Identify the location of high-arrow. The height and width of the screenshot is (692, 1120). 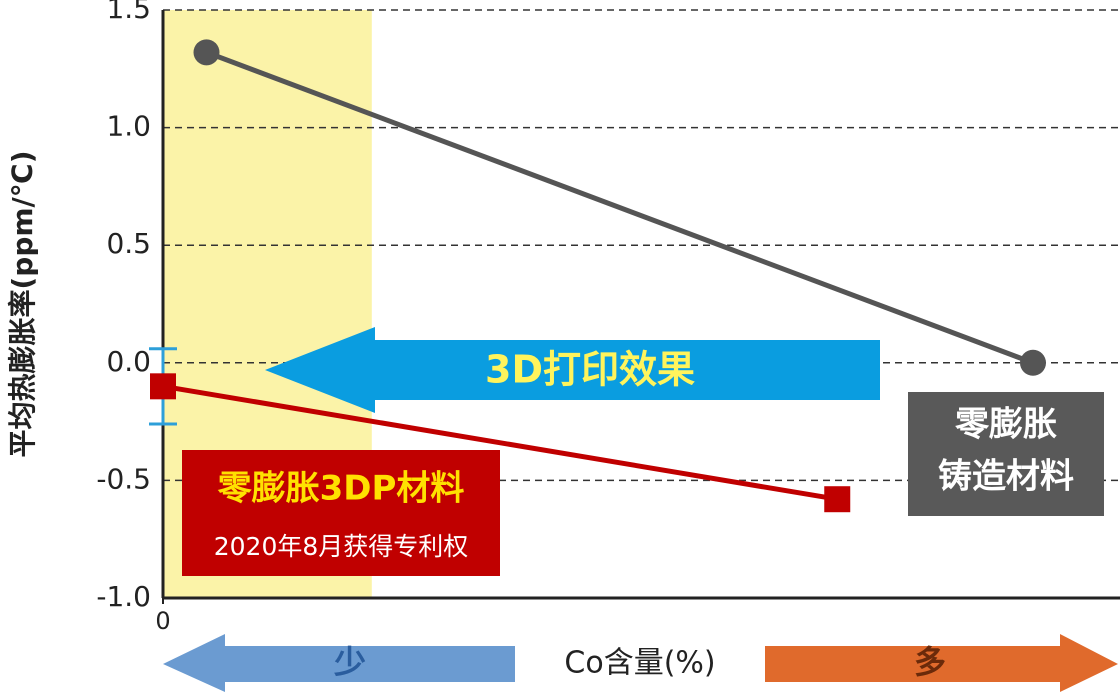
(941, 663).